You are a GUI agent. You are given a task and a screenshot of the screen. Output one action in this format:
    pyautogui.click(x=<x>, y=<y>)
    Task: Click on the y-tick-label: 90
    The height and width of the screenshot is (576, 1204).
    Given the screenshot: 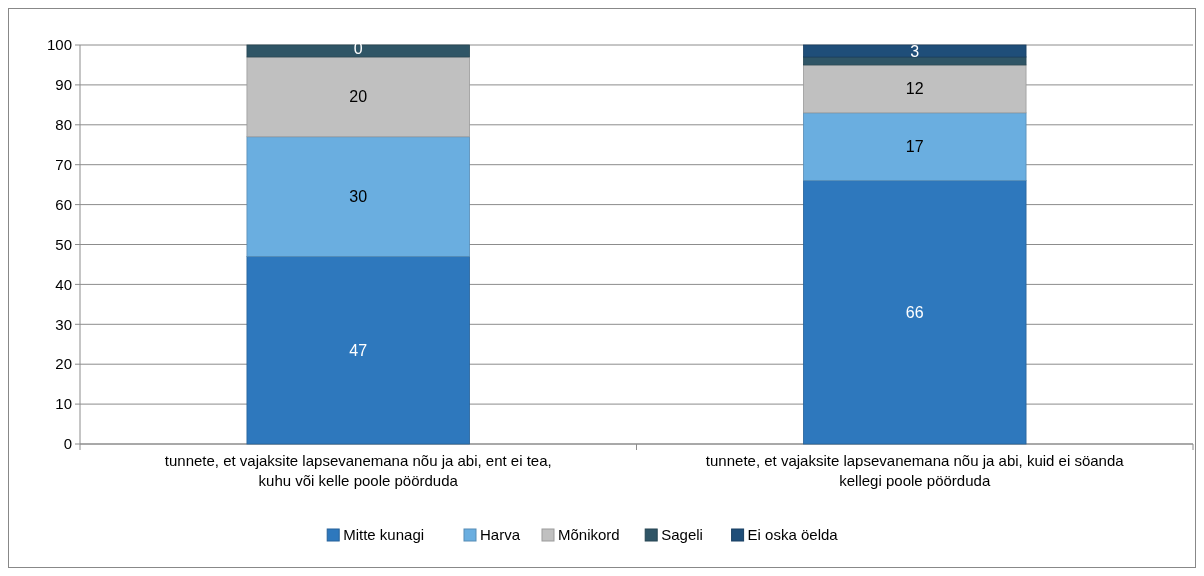 What is the action you would take?
    pyautogui.click(x=63, y=85)
    